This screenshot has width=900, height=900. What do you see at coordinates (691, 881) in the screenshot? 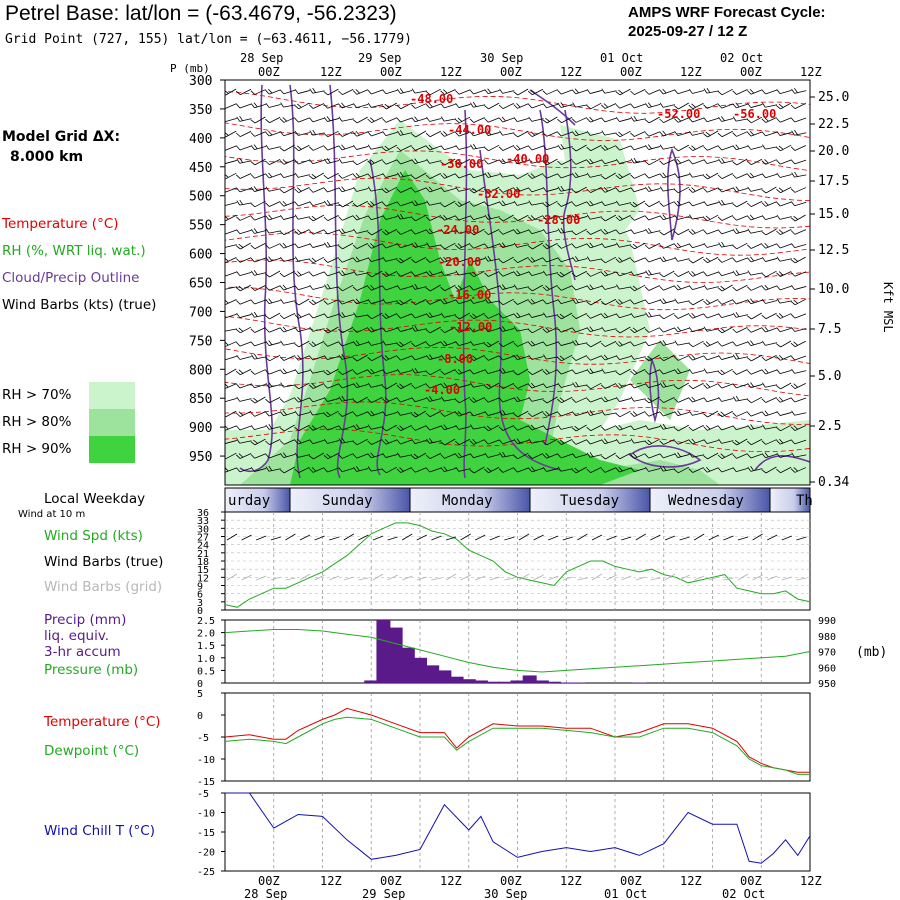
I see `bottom-hour-label: 12Z` at bounding box center [691, 881].